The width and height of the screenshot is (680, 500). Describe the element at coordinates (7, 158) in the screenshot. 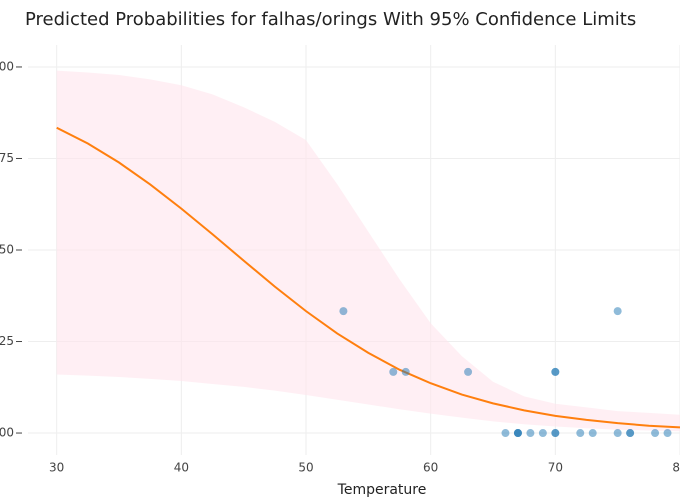

I see `y-tick-label: 0.75` at that location.